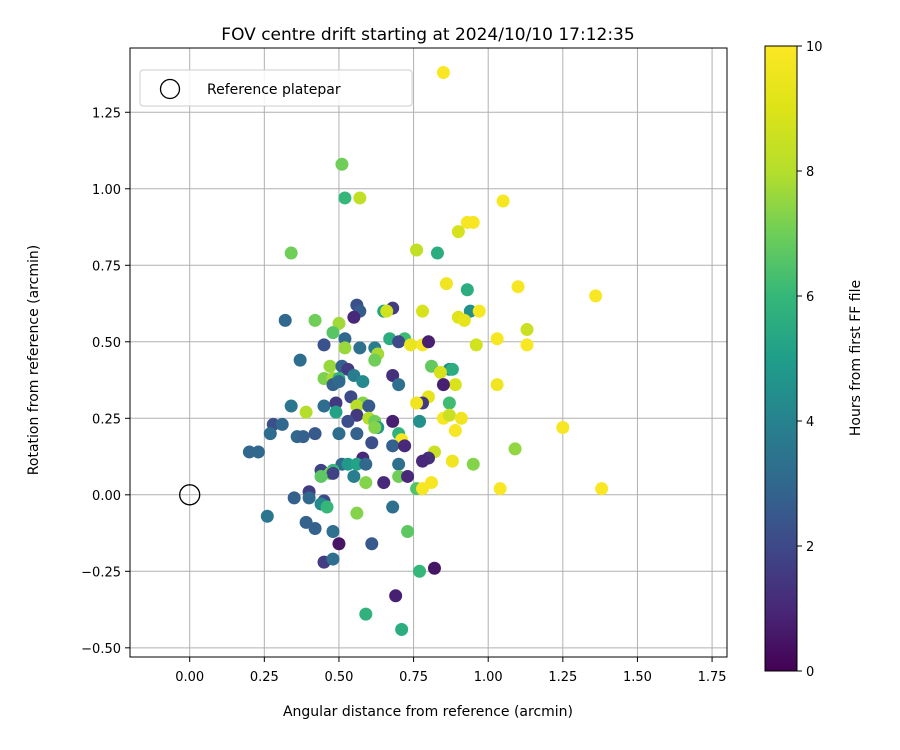 The image size is (900, 750). Describe the element at coordinates (562, 677) in the screenshot. I see `x-tick-label: 1.25` at that location.